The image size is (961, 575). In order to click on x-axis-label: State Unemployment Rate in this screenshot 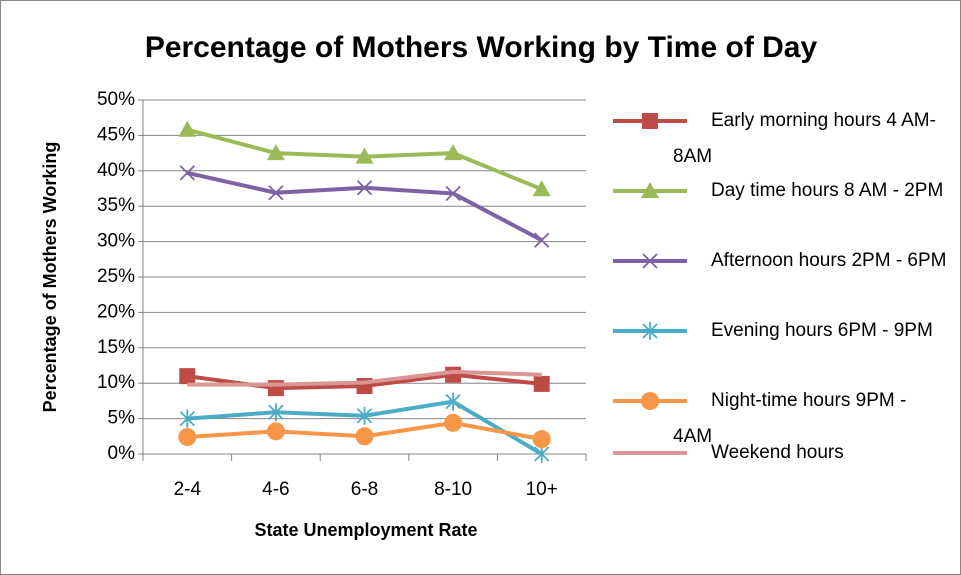, I will do `click(365, 530)`.